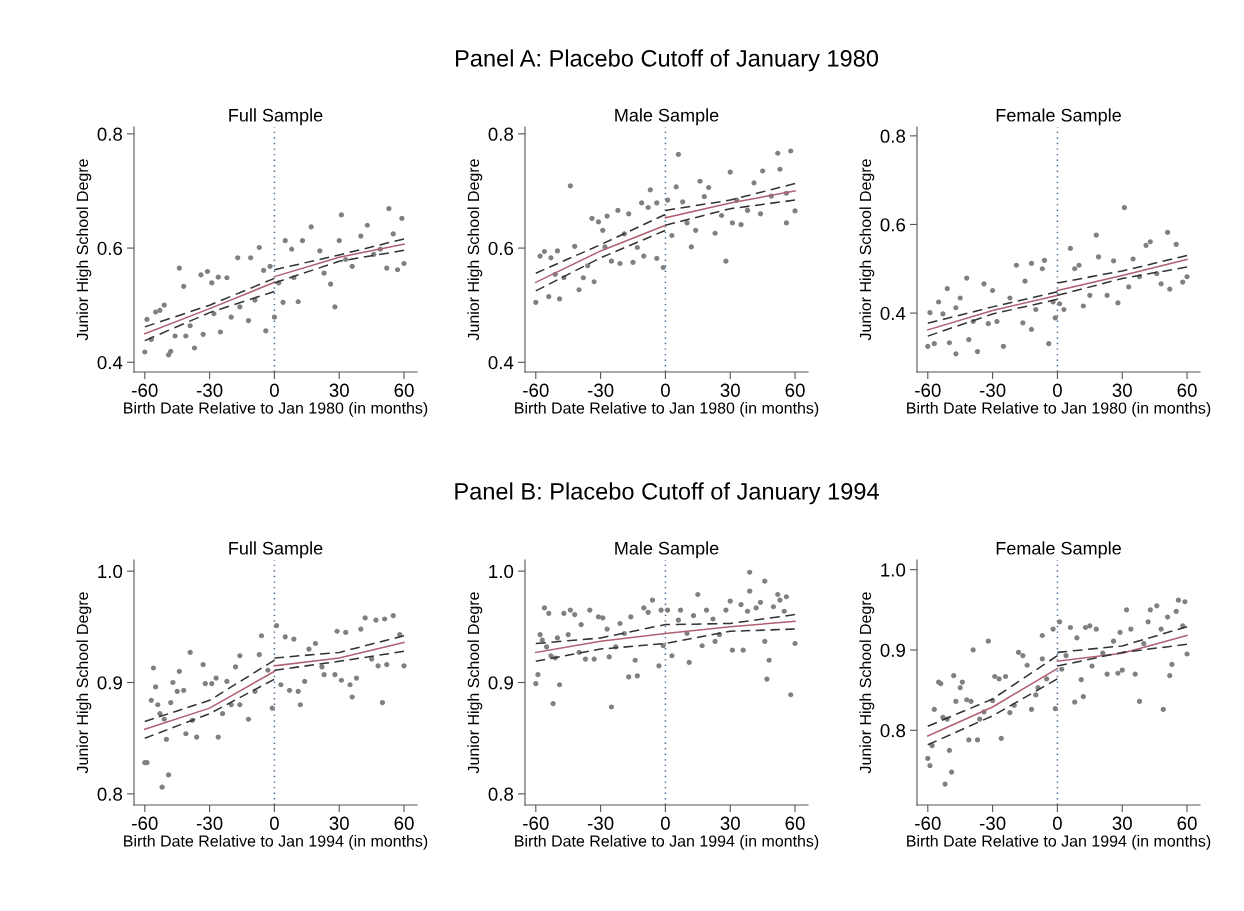 Image resolution: width=1244 pixels, height=911 pixels. What do you see at coordinates (667, 60) in the screenshot?
I see `text: Panel A: Placebo Cutoff of January 1980` at bounding box center [667, 60].